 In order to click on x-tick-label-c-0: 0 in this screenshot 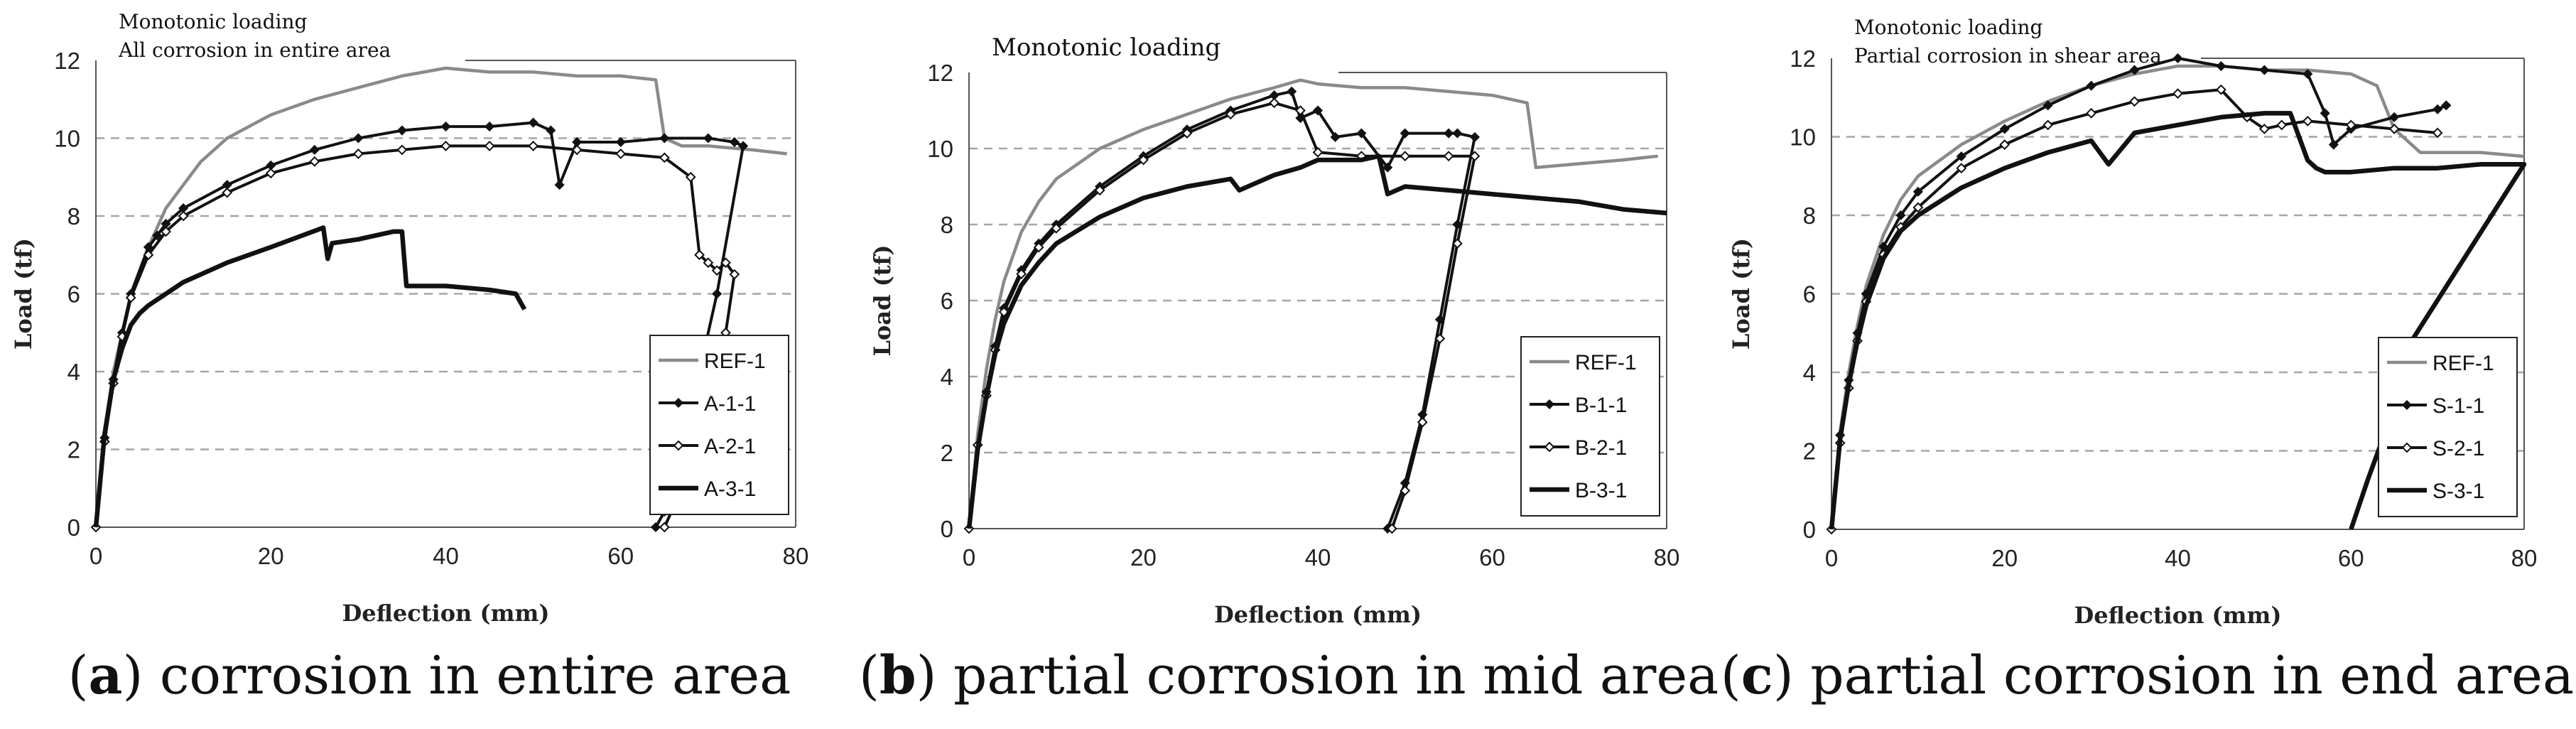, I will do `click(1831, 558)`.